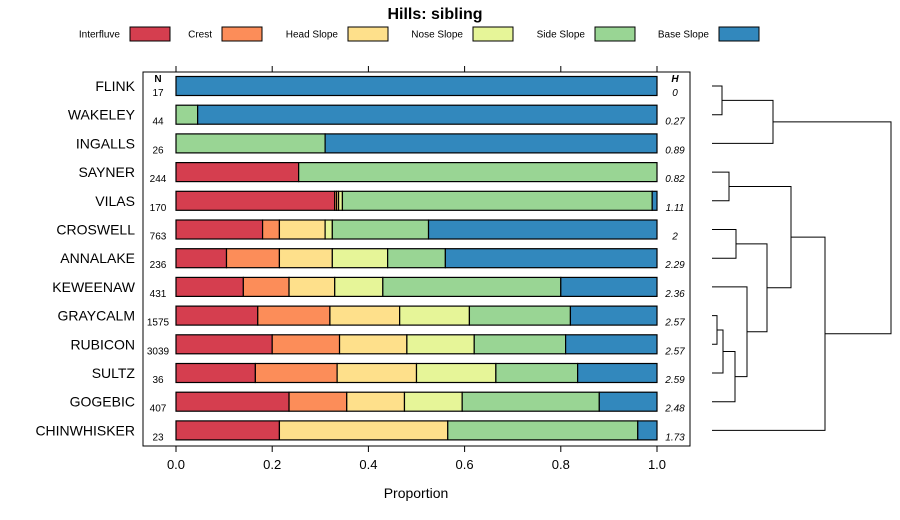  What do you see at coordinates (657, 464) in the screenshot?
I see `x-tick-label: 1.0` at bounding box center [657, 464].